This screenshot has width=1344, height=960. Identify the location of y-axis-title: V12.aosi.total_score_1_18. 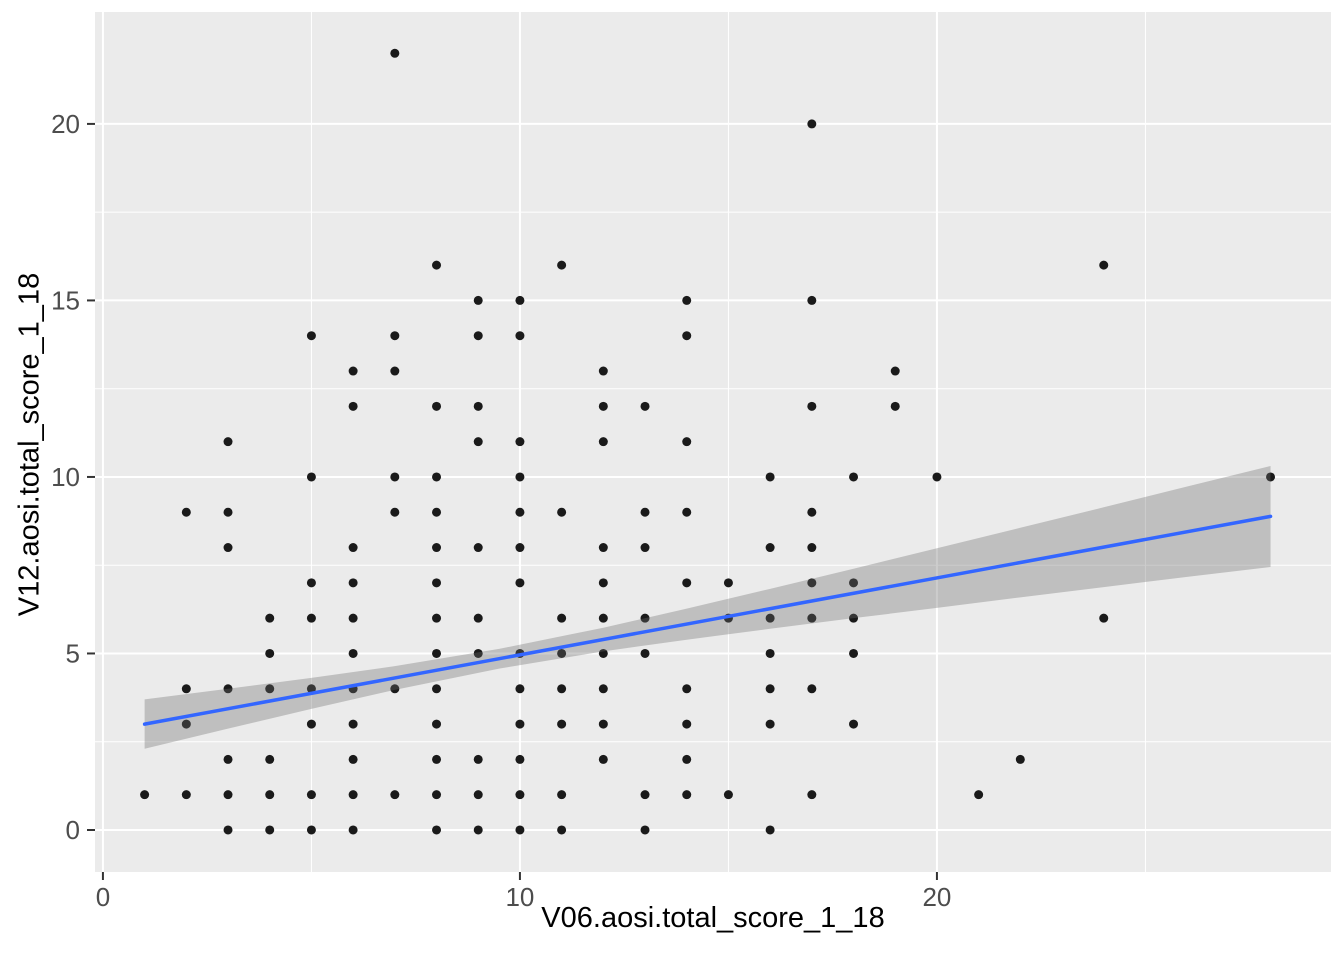
(29, 444).